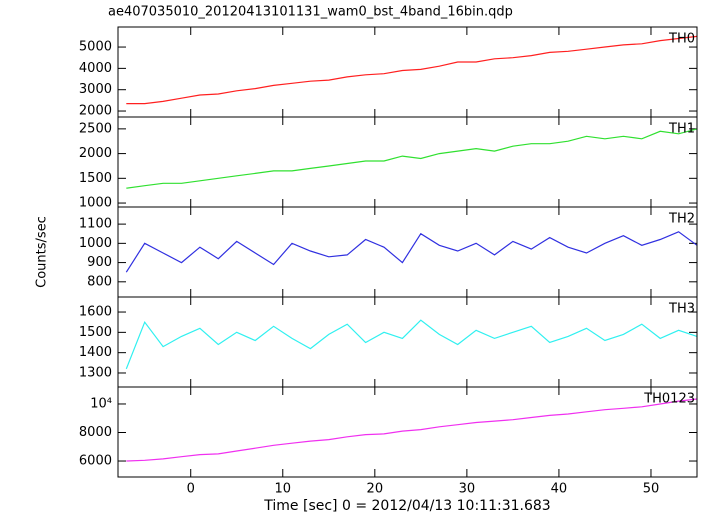 The height and width of the screenshot is (516, 717). What do you see at coordinates (681, 129) in the screenshot?
I see `panel-label: TH1` at bounding box center [681, 129].